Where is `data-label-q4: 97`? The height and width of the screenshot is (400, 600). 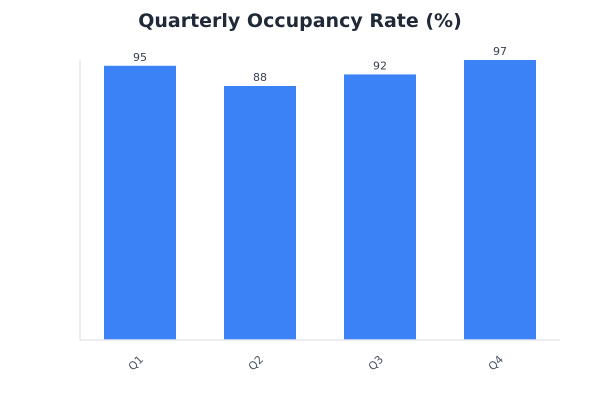
data-label-q4: 97 is located at coordinates (500, 51).